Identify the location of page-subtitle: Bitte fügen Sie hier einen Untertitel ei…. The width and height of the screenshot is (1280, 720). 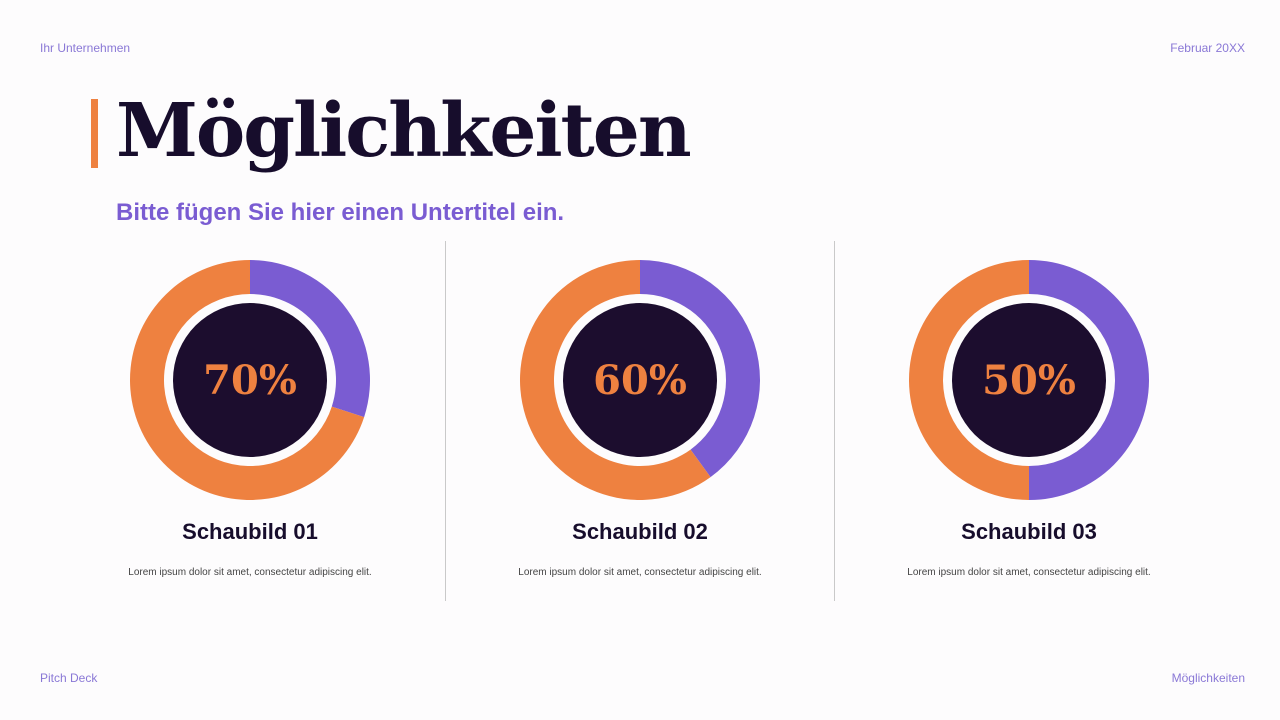
(340, 212).